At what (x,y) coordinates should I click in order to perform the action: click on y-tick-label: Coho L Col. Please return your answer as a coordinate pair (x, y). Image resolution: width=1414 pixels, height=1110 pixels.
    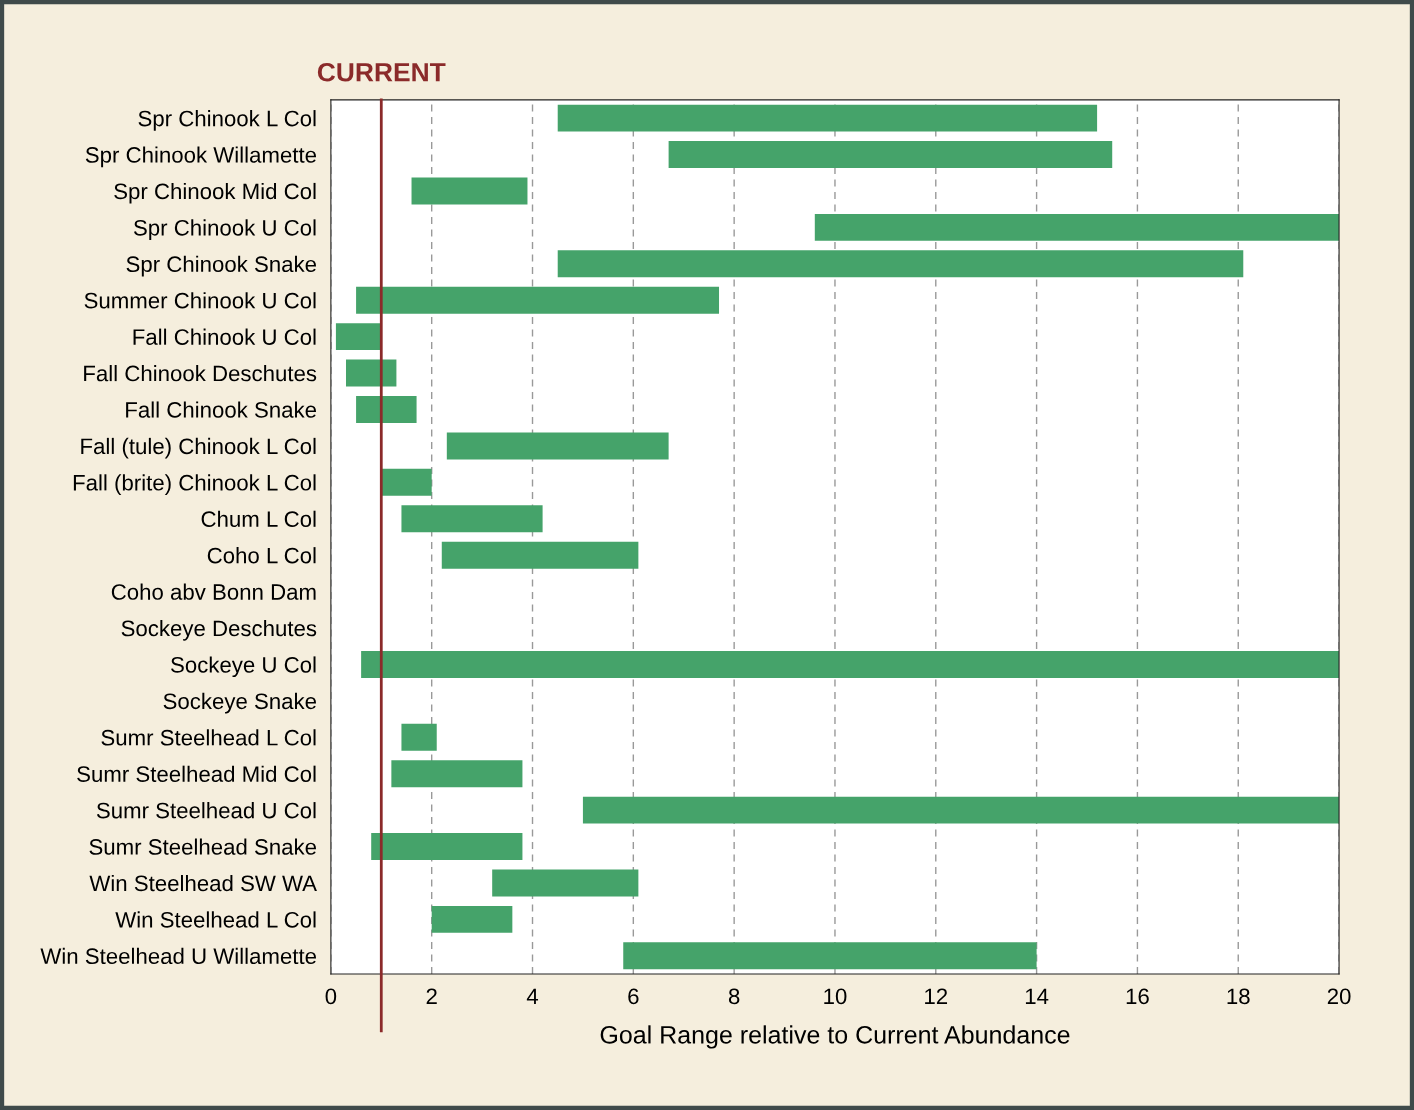
    Looking at the image, I should click on (261, 555).